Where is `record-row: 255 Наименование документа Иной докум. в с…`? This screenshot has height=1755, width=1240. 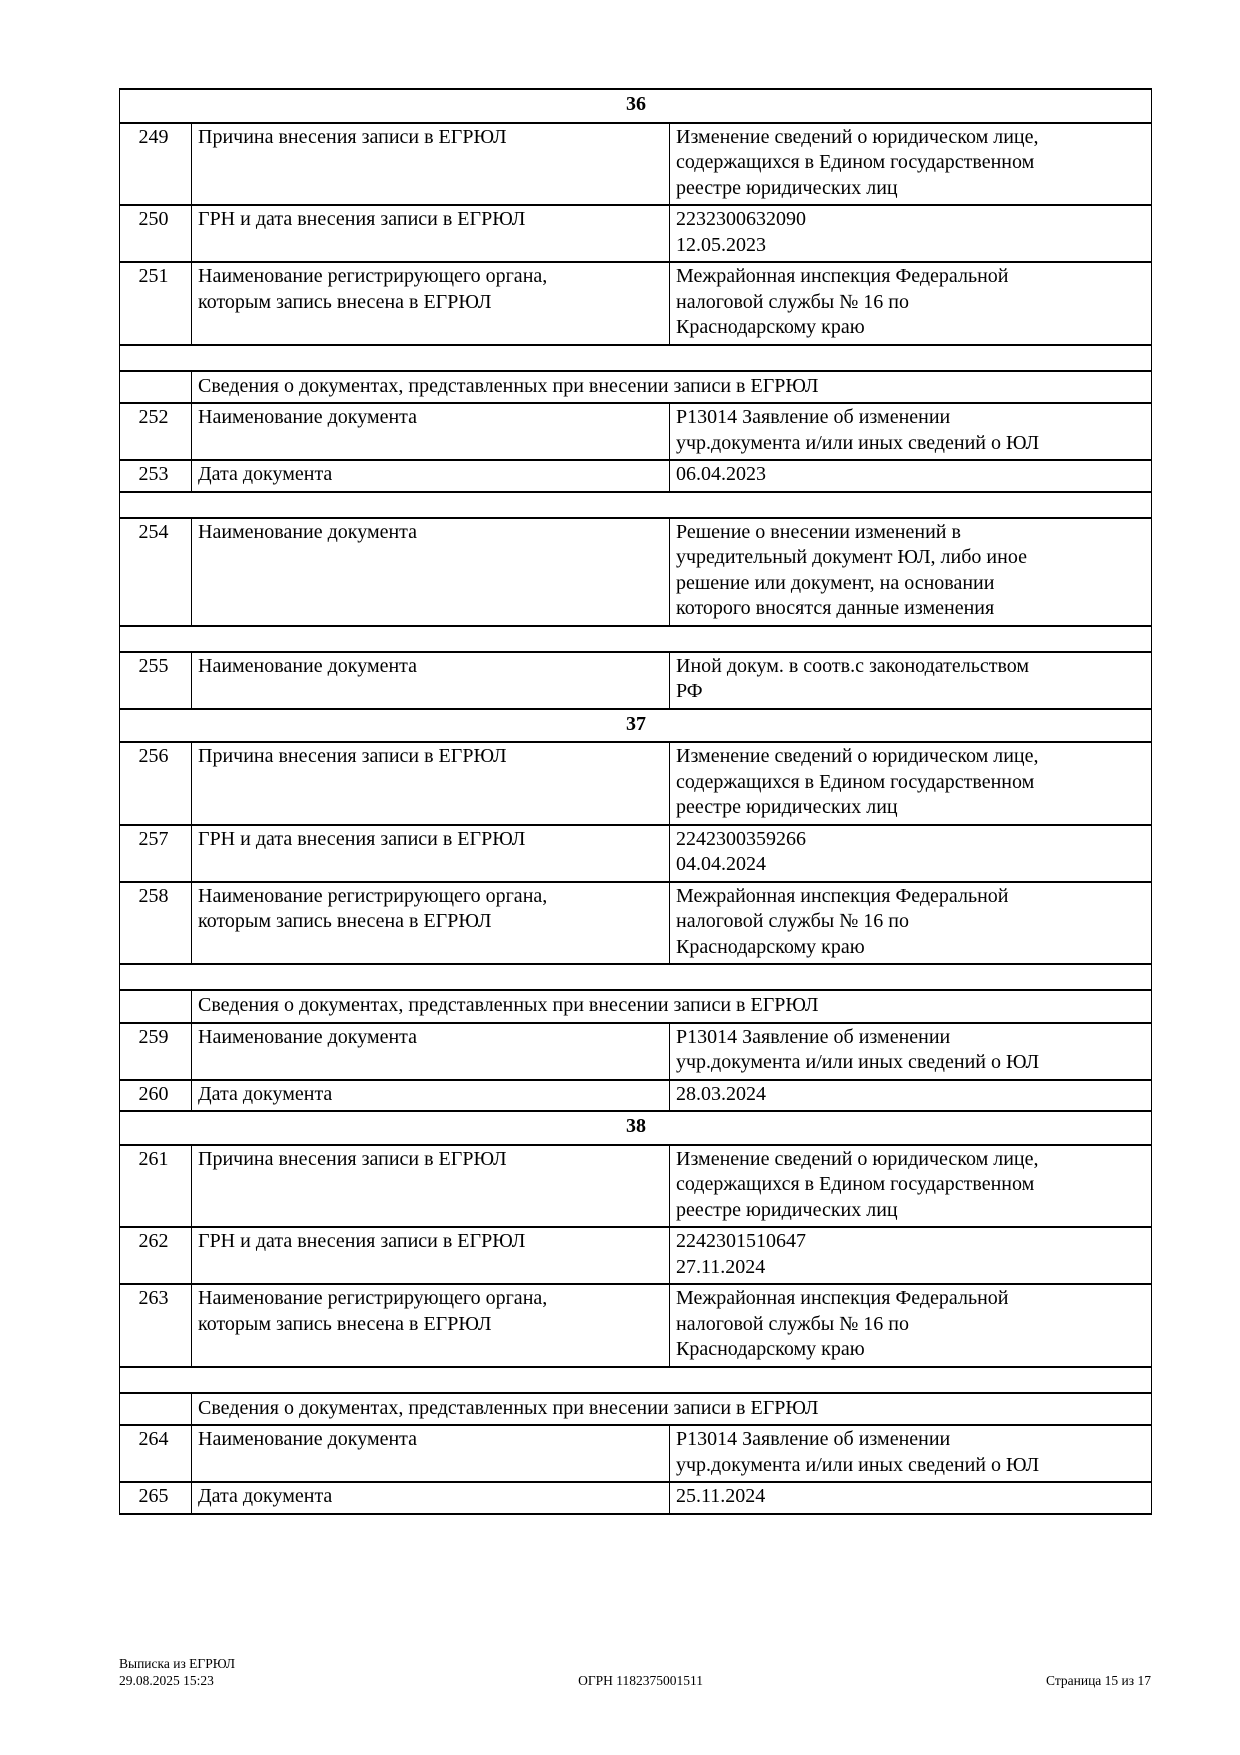
record-row: 255 Наименование документа Иной докум. в с… is located at coordinates (636, 680).